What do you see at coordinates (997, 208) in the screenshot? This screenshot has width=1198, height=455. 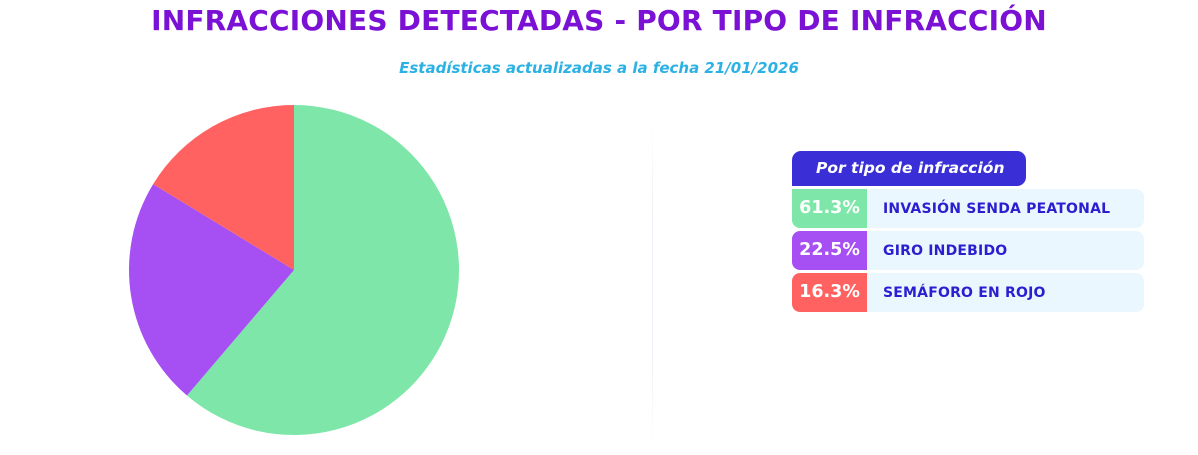 I see `legend-label: INVASIÓN SENDA PEATONAL` at bounding box center [997, 208].